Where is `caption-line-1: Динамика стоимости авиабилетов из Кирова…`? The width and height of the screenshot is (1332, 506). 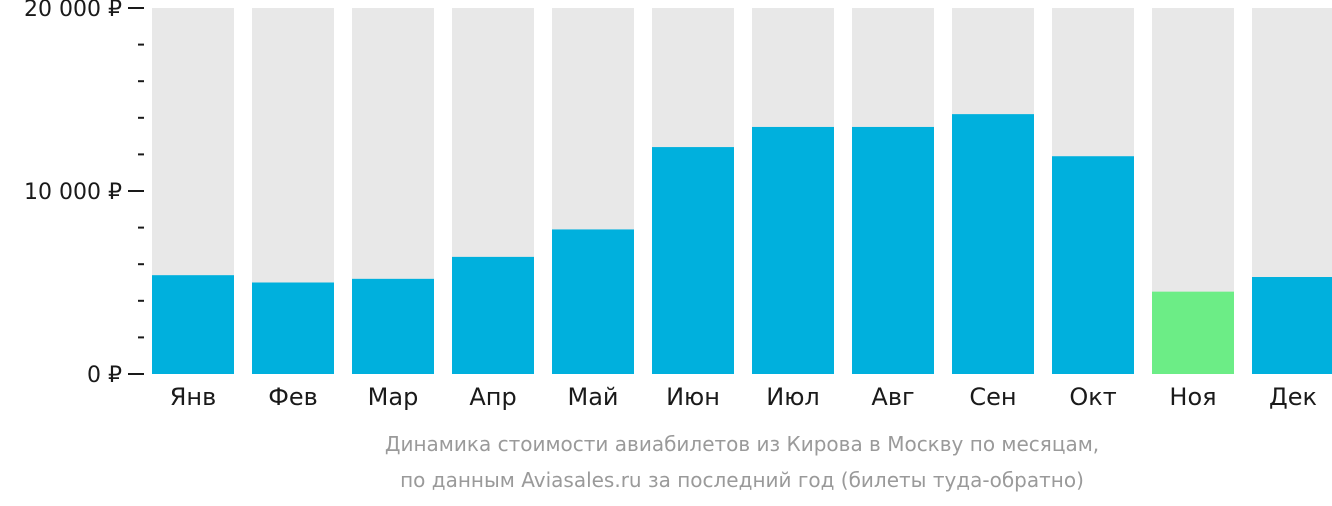 caption-line-1: Динамика стоимости авиабилетов из Кирова… is located at coordinates (742, 444).